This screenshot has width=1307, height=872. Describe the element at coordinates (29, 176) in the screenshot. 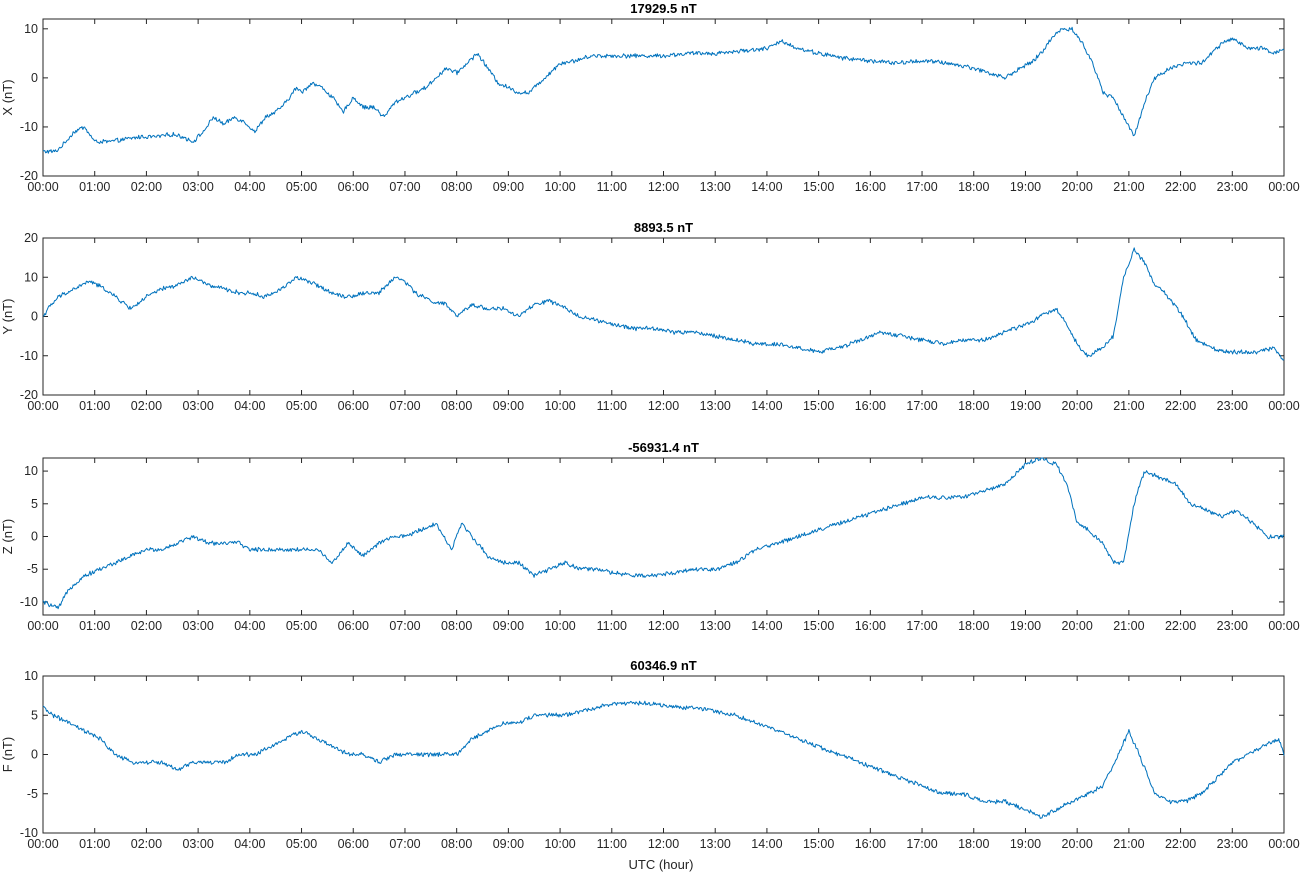

I see `y-tick-label: -20` at that location.